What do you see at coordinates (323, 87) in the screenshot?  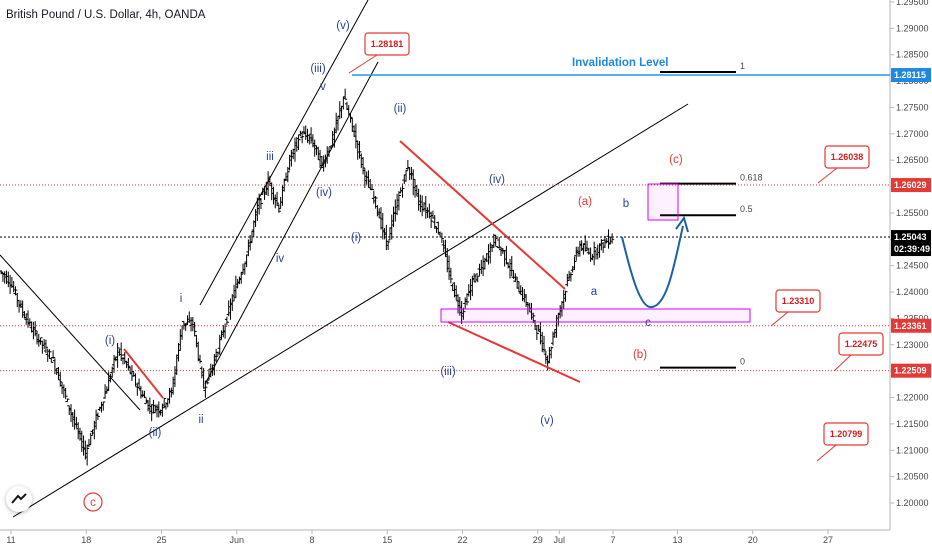 I see `wave-label-blue: v` at bounding box center [323, 87].